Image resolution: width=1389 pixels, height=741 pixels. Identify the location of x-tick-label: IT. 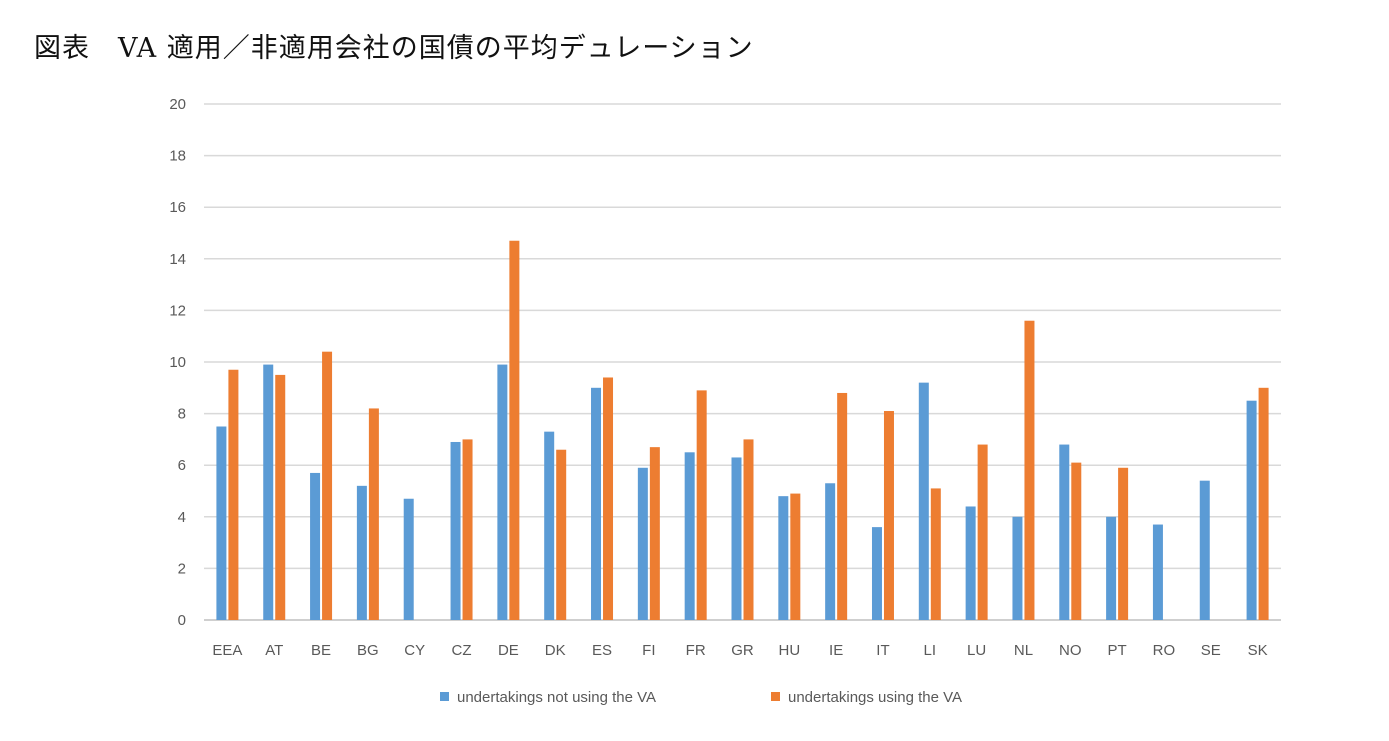
(882, 650).